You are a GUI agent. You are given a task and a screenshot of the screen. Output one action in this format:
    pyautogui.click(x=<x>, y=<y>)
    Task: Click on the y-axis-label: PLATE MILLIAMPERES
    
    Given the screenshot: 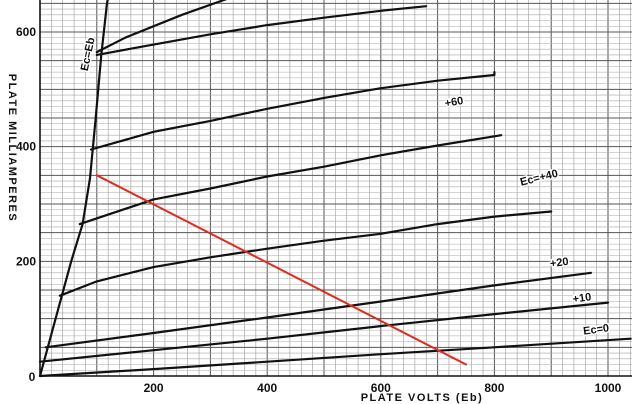 What is the action you would take?
    pyautogui.click(x=12, y=148)
    